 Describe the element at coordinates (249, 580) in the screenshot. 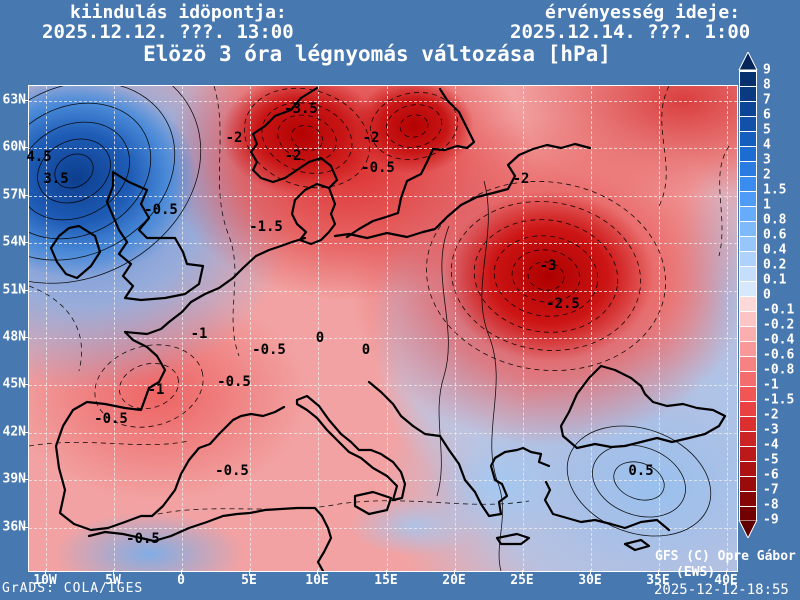

I see `x-axis-label: 5E` at that location.